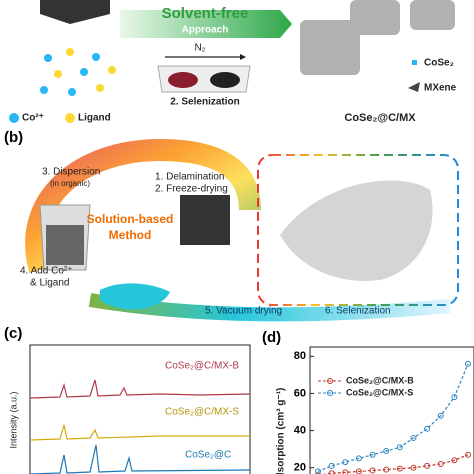  What do you see at coordinates (13, 419) in the screenshot?
I see `y-axis-label: Intensity (a.u.)` at bounding box center [13, 419].